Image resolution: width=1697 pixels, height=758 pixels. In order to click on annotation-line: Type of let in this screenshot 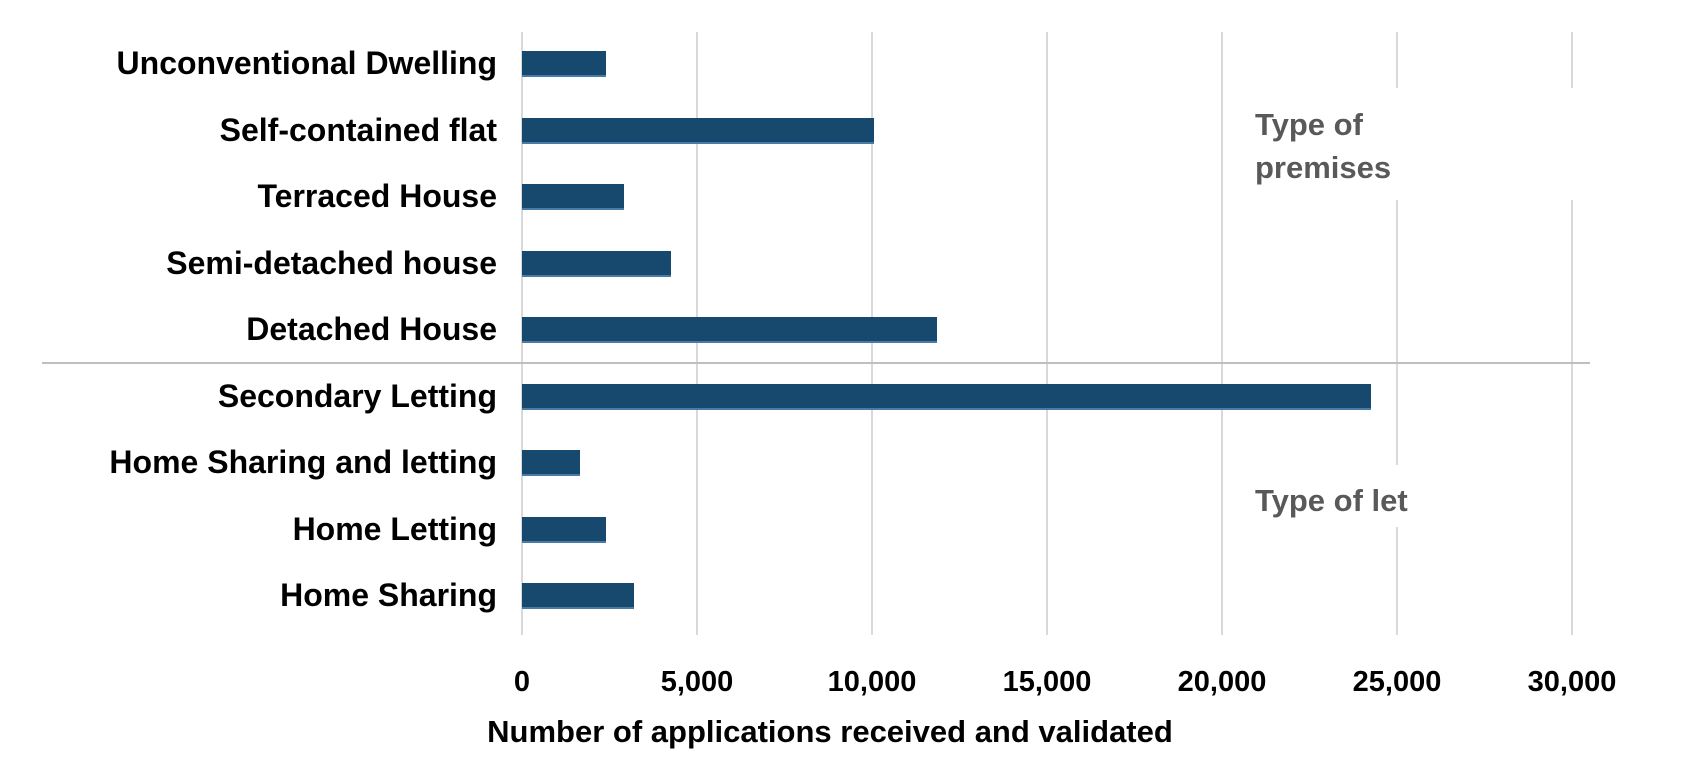, I will do `click(1331, 500)`.